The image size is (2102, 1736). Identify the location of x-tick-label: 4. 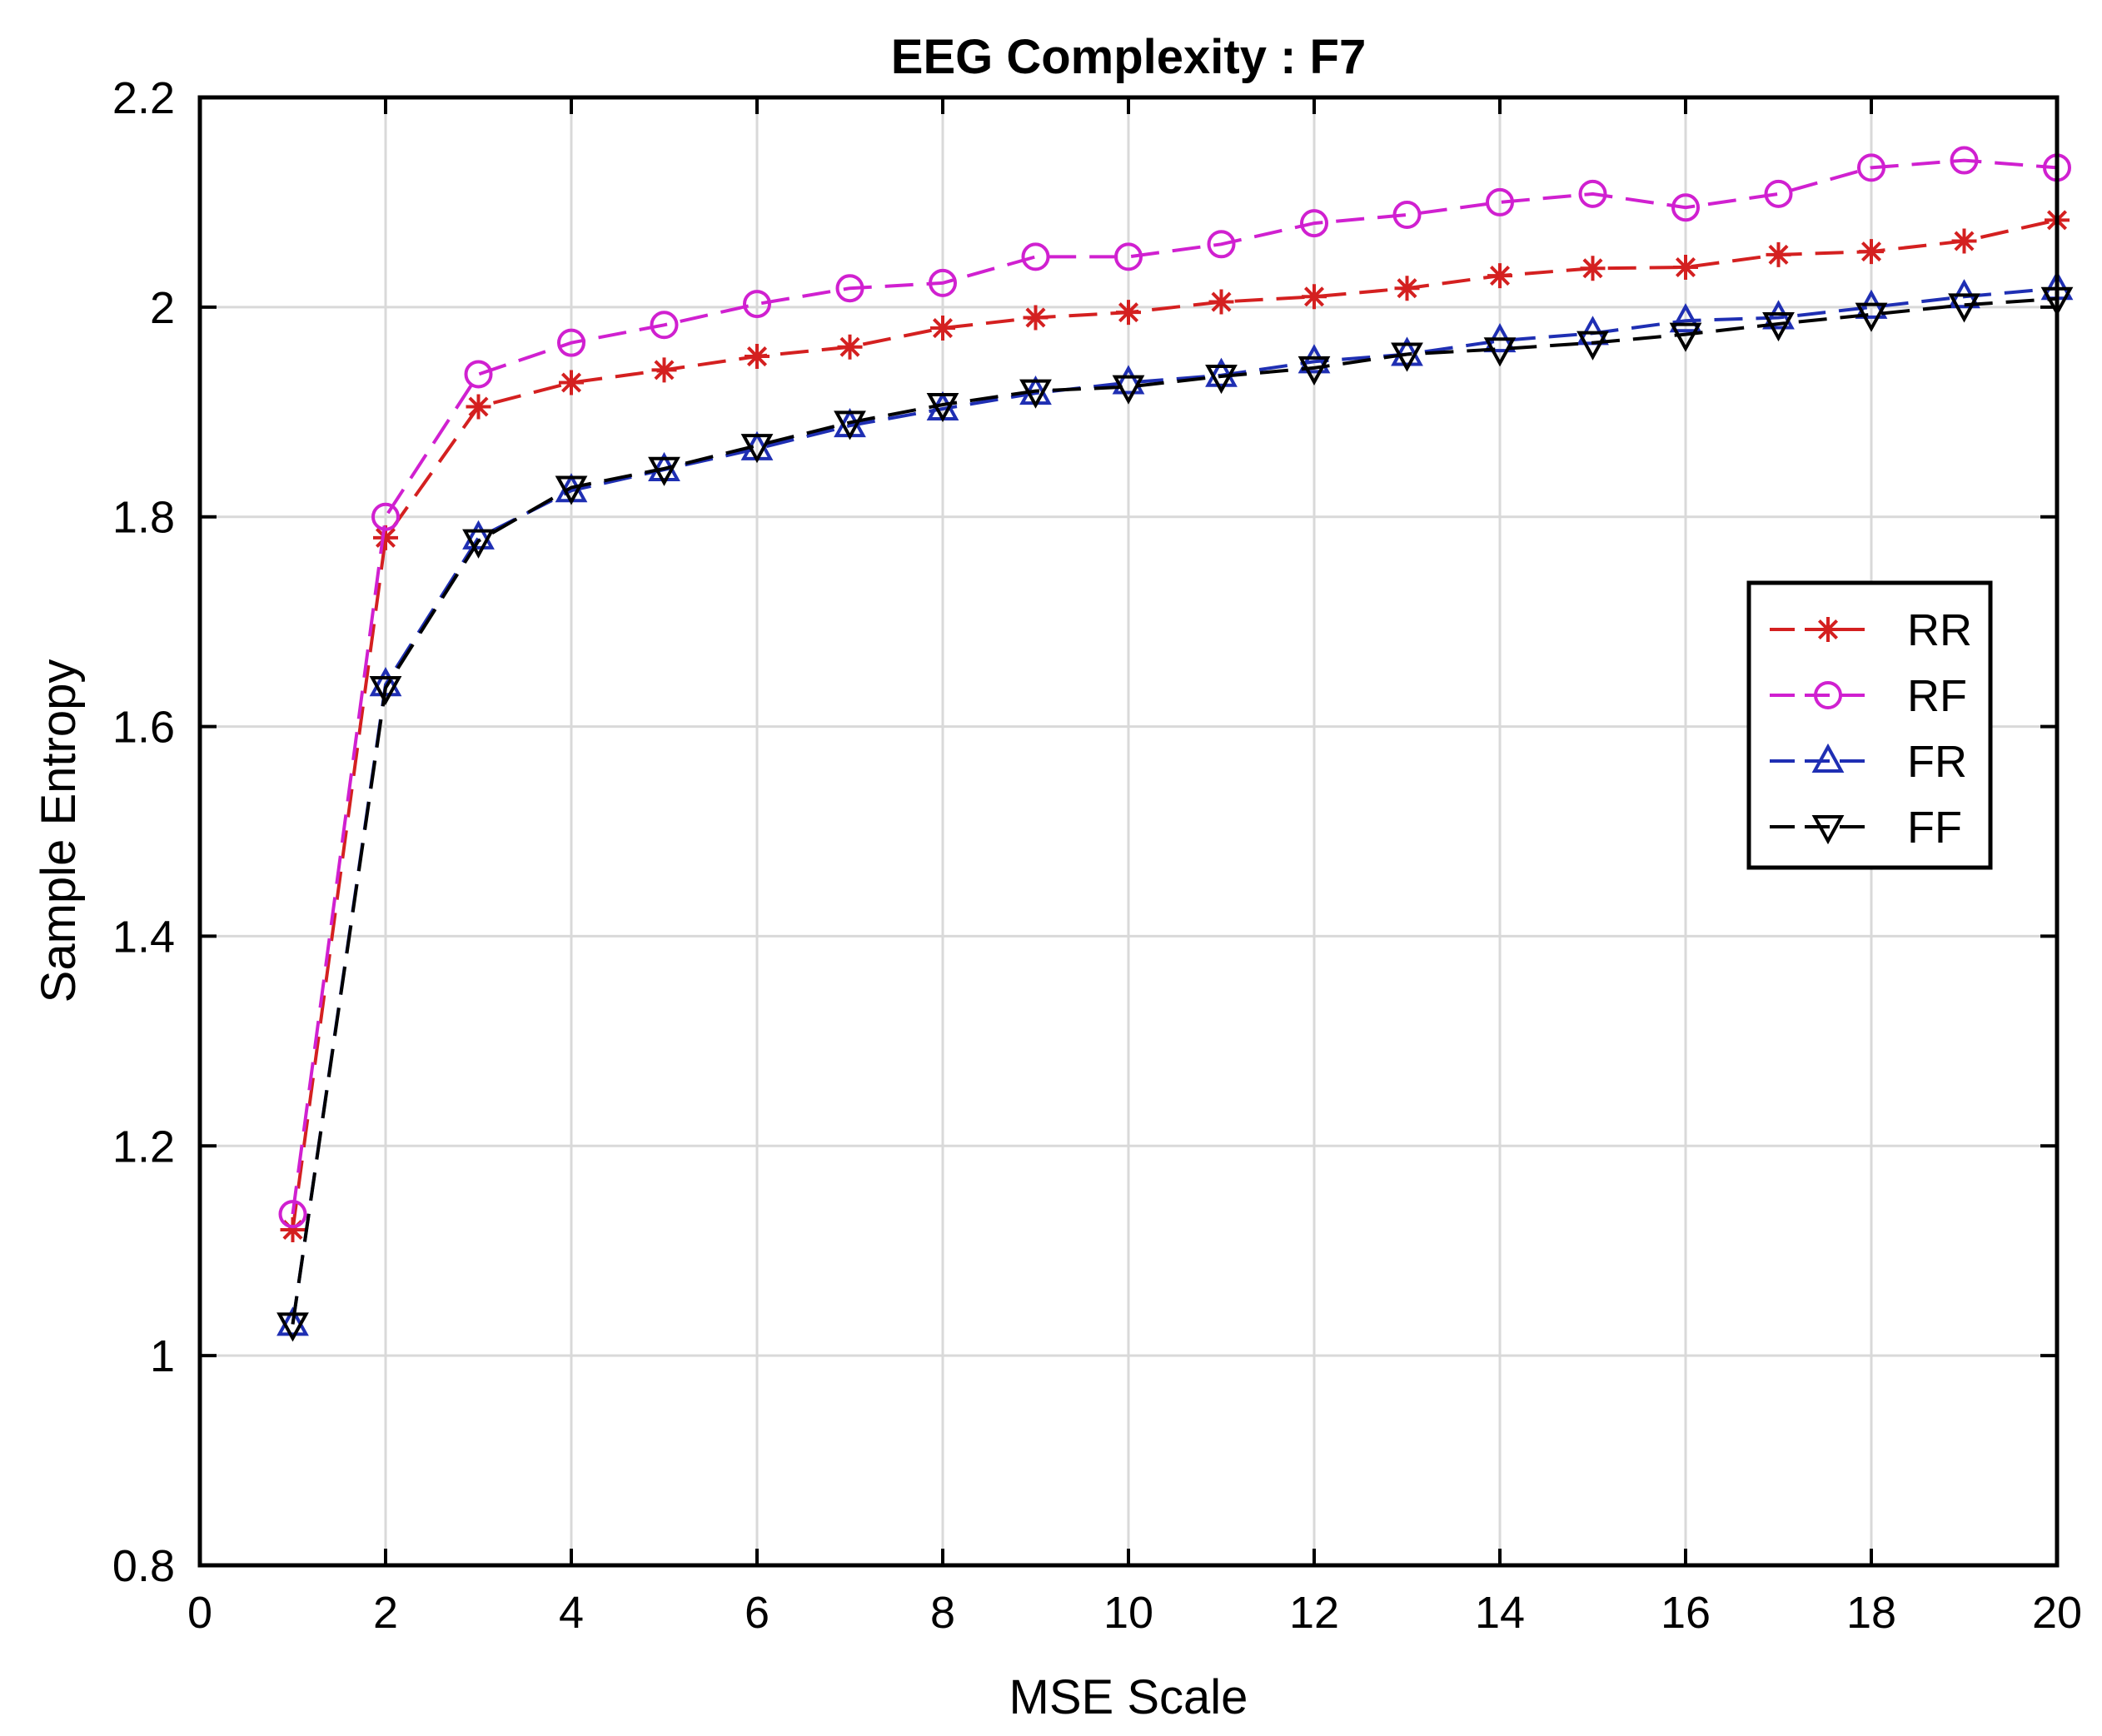
(571, 1613).